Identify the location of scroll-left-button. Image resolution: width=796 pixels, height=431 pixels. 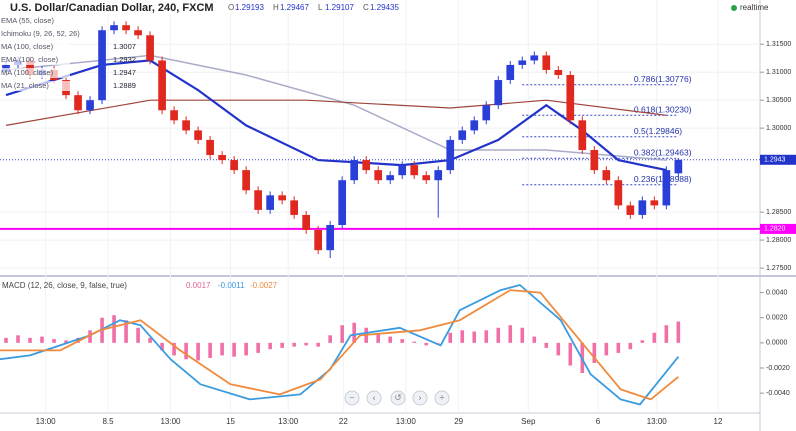
(374, 398).